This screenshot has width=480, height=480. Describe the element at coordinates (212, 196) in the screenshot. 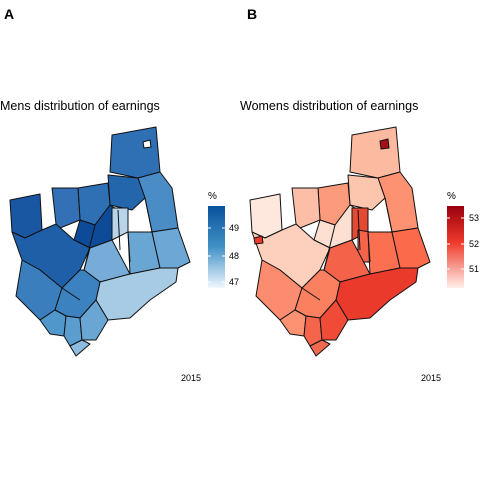

I see `panel-a-legend-title: %` at that location.